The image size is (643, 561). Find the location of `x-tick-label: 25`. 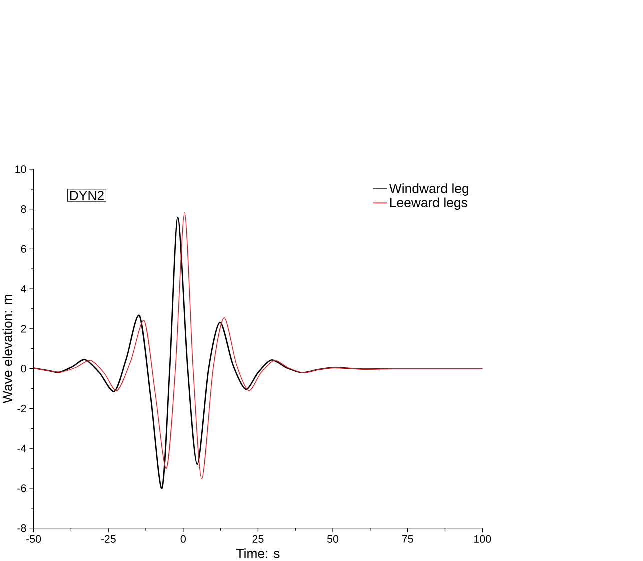

x-tick-label: 25 is located at coordinates (258, 539).